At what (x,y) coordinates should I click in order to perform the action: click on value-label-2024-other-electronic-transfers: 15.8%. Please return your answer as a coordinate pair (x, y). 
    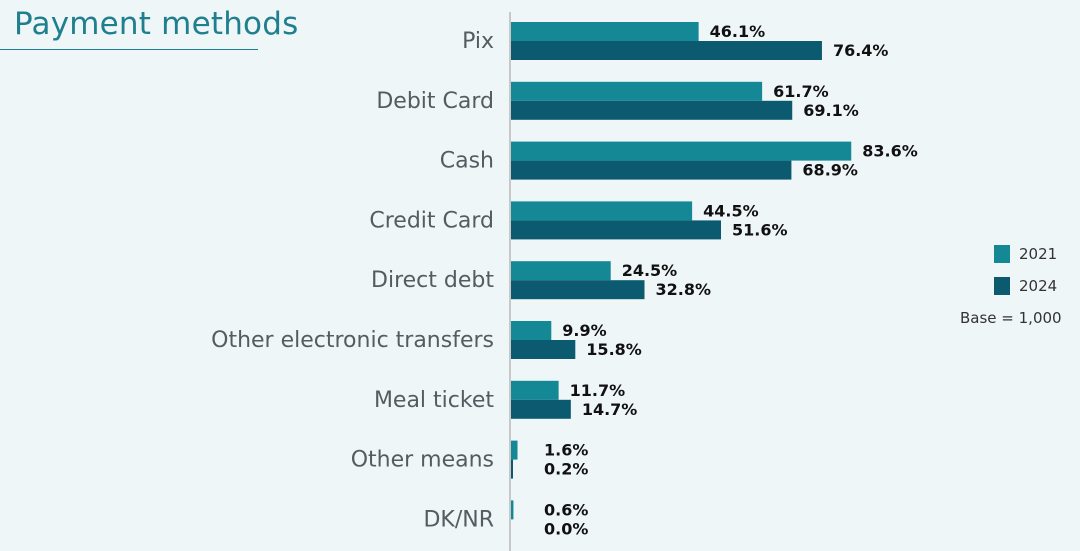
    Looking at the image, I should click on (614, 349).